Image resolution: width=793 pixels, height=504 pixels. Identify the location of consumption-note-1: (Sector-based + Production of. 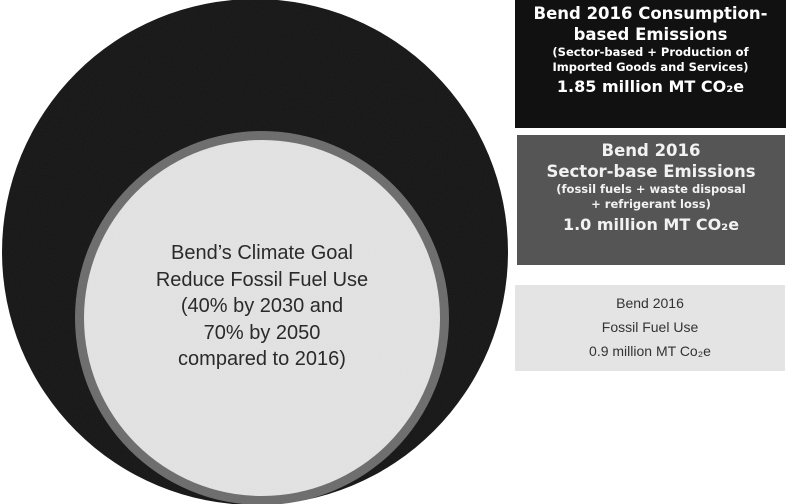
(650, 52).